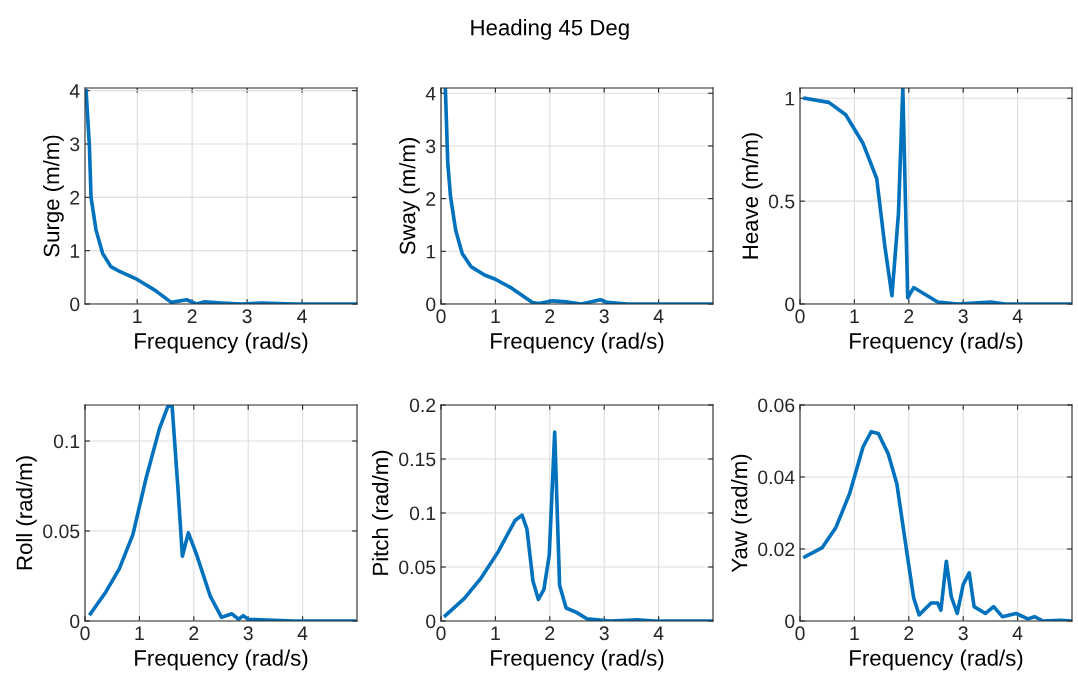 The width and height of the screenshot is (1078, 688). Describe the element at coordinates (26, 513) in the screenshot. I see `y-axis-title: Roll (rad/m)` at that location.